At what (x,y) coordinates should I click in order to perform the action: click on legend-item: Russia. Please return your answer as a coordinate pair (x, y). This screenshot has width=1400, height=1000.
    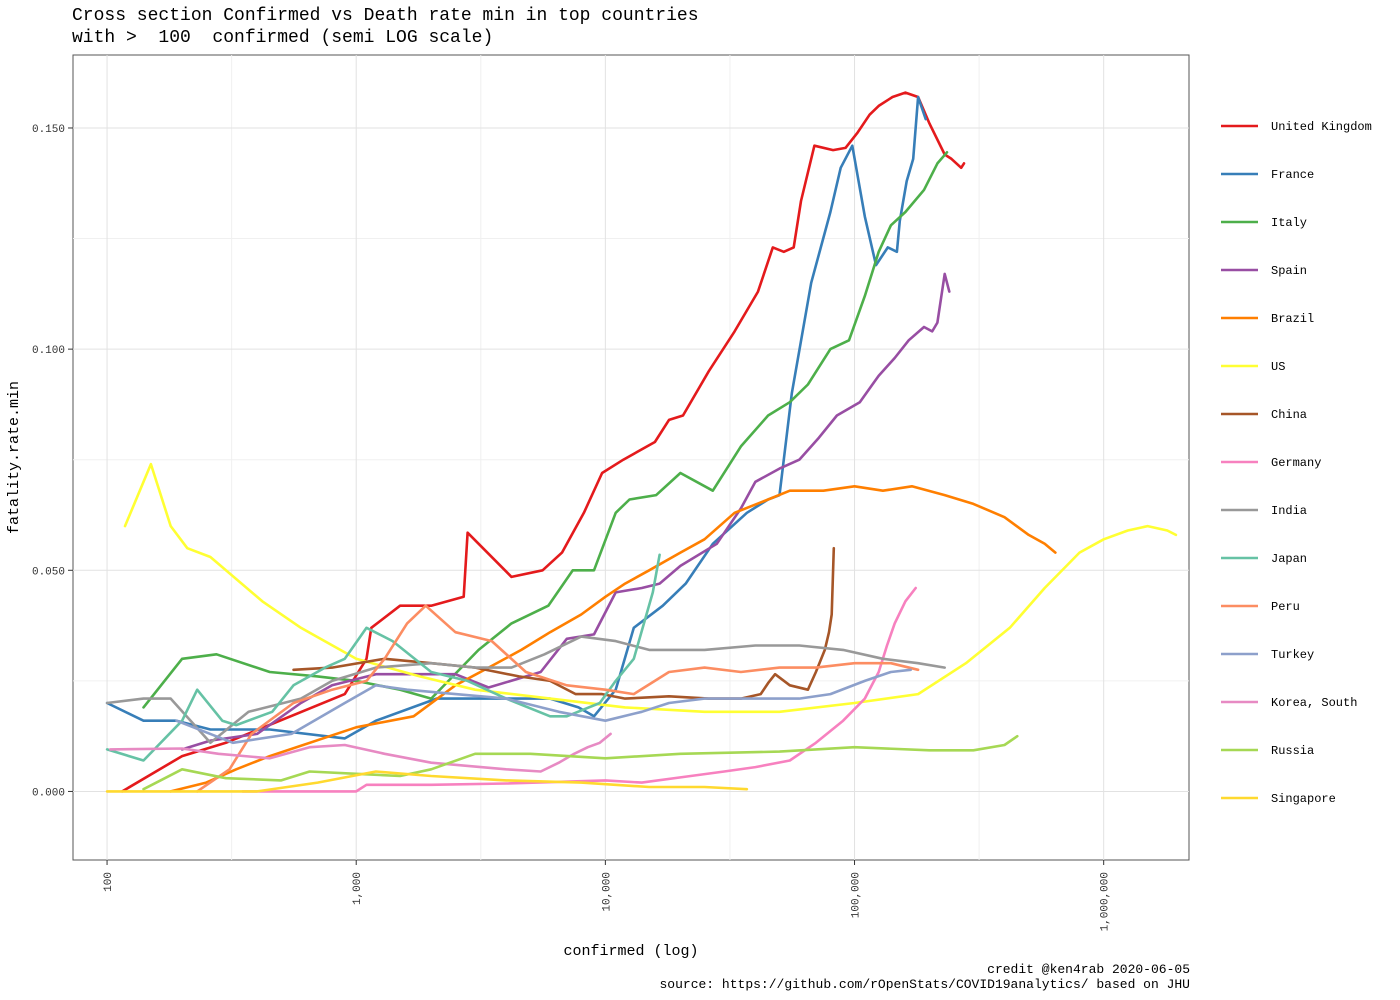
    Looking at the image, I should click on (1267, 751).